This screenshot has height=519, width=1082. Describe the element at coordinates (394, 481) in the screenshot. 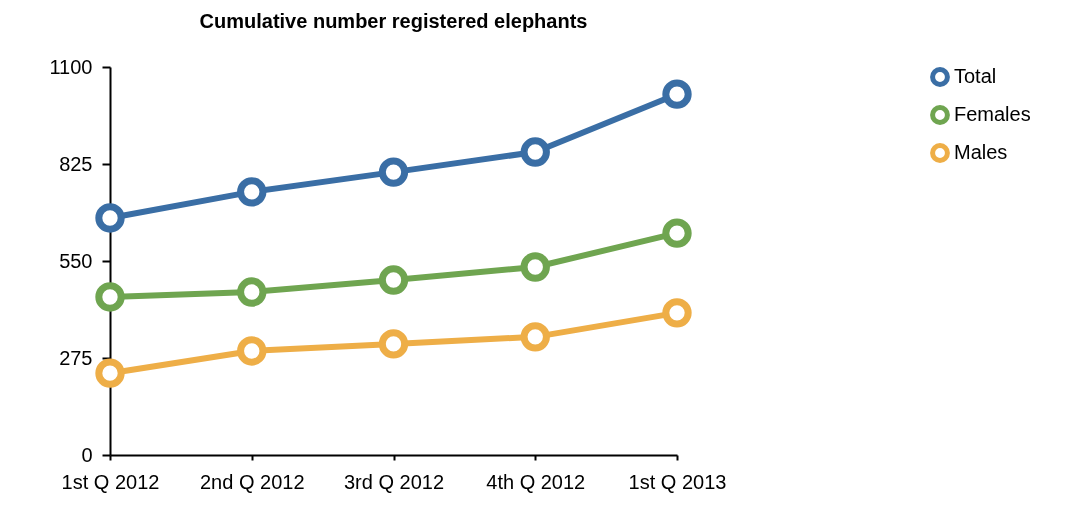

I see `x-tick-label: 3rd Q 2012` at that location.